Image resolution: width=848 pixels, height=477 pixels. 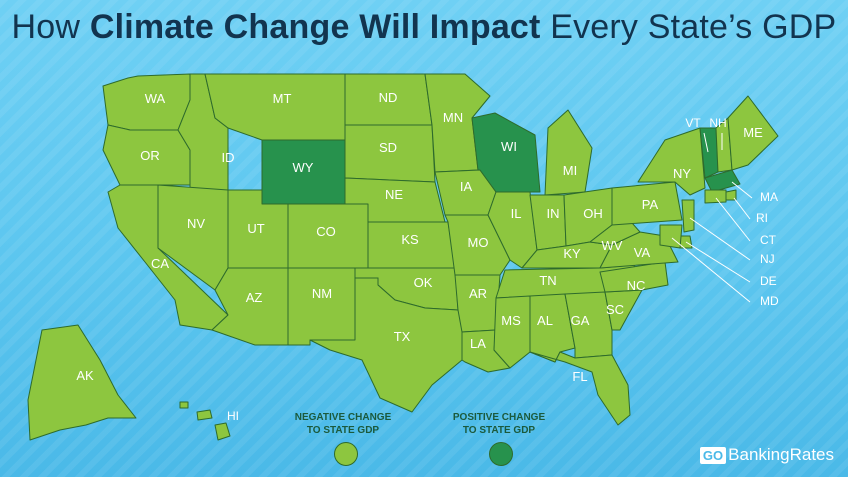 What do you see at coordinates (615, 309) in the screenshot?
I see `label-sc: SC` at bounding box center [615, 309].